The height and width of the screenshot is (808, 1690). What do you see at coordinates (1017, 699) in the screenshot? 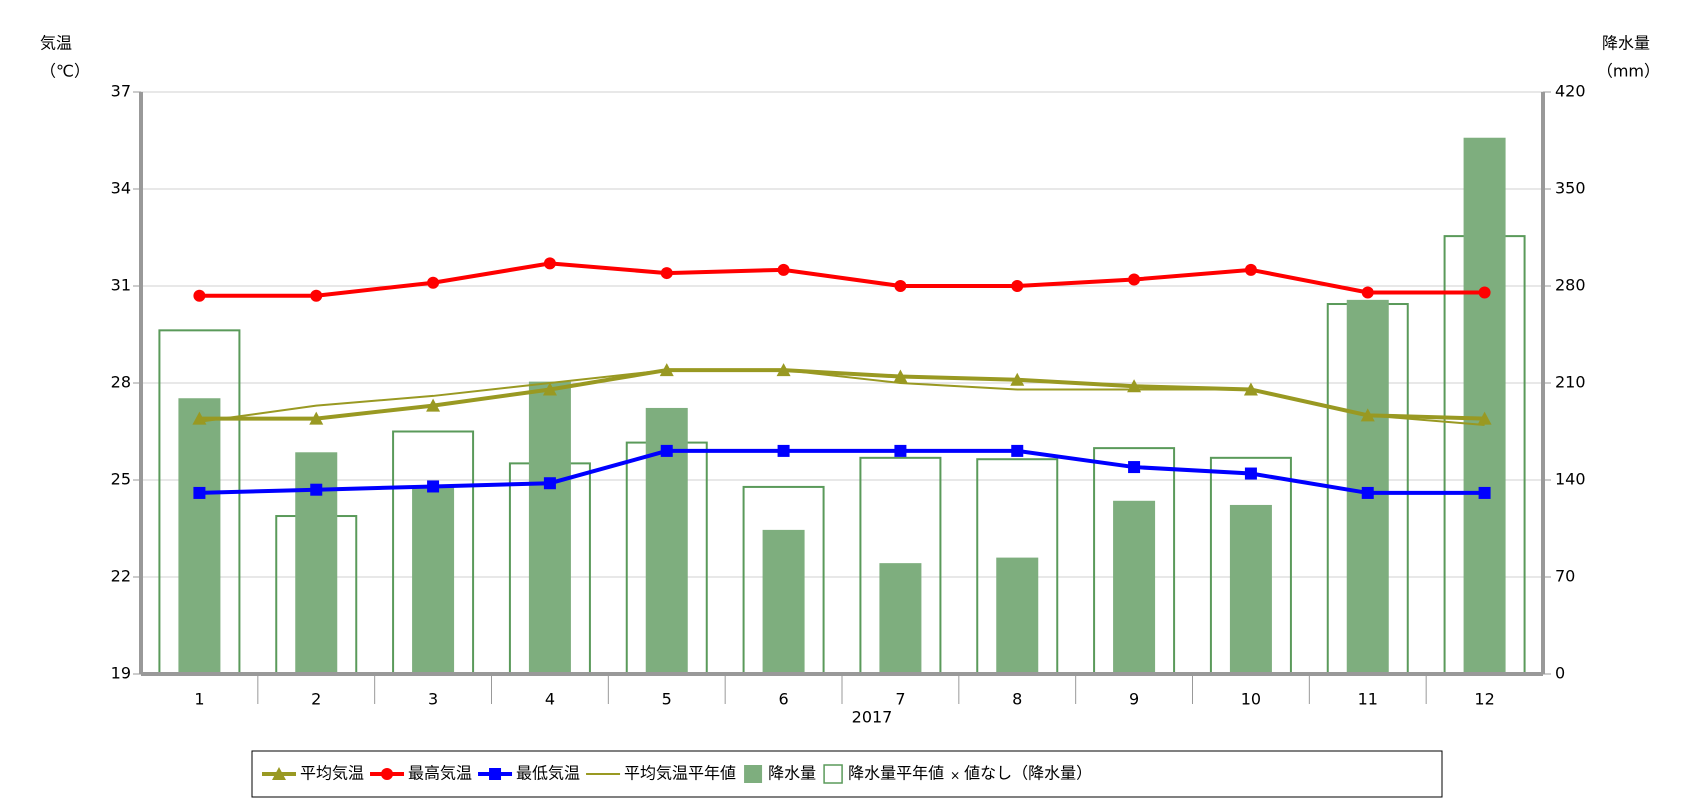
I see `x-tick-label: 8` at bounding box center [1017, 699].